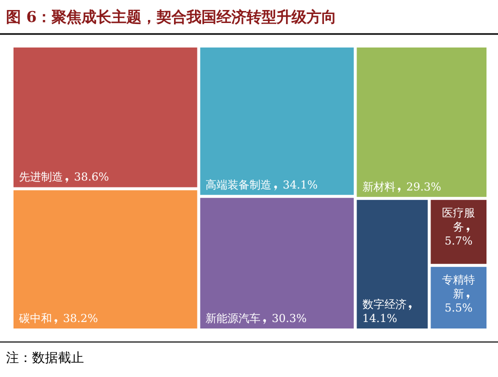 The height and width of the screenshot is (377, 498). Describe the element at coordinates (41, 177) in the screenshot. I see `category-label: 先进制造` at that location.